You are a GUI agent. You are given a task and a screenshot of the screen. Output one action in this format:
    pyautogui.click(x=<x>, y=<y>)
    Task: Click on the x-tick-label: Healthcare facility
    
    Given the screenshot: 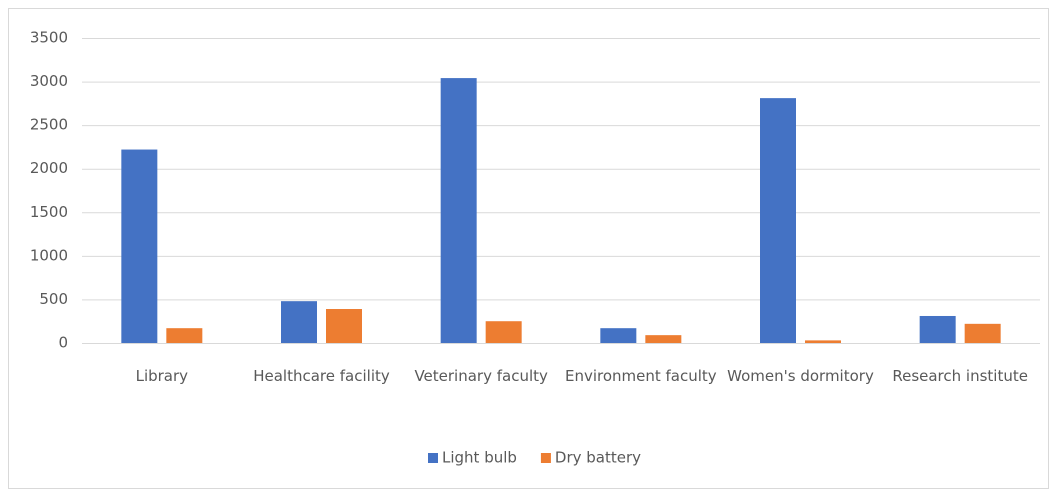 What is the action you would take?
    pyautogui.click(x=321, y=376)
    